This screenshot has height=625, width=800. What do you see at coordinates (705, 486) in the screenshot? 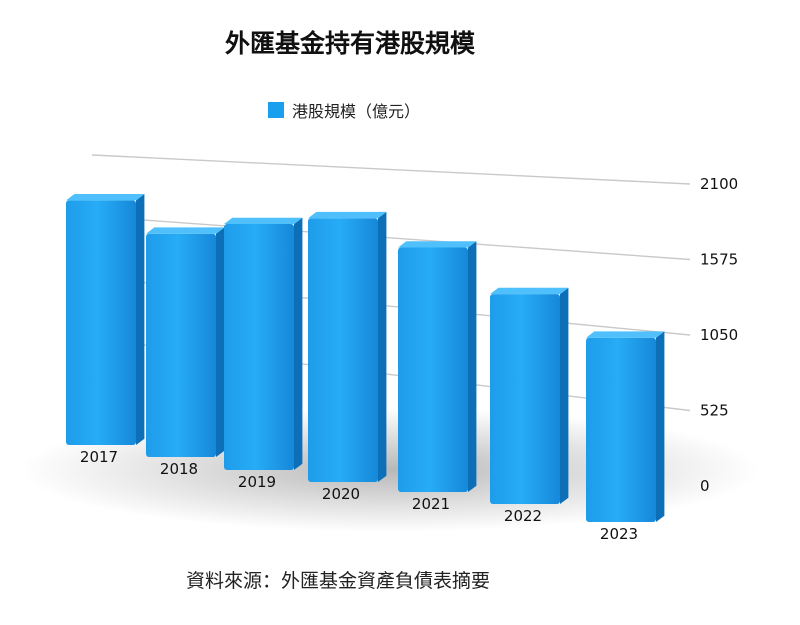
I see `y-tick-label: 0` at bounding box center [705, 486].